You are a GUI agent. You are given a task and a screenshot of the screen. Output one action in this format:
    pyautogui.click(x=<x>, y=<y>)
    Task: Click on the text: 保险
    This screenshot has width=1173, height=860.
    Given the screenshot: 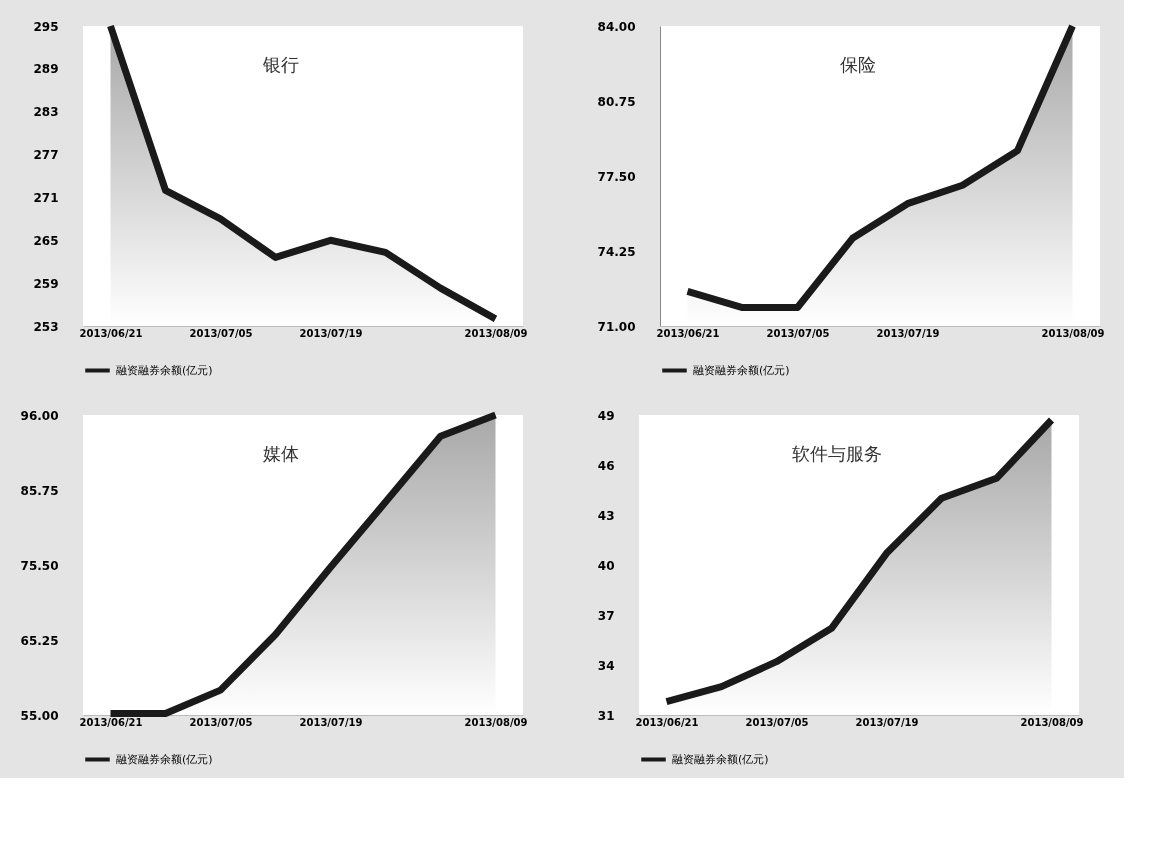 What is the action you would take?
    pyautogui.click(x=858, y=64)
    